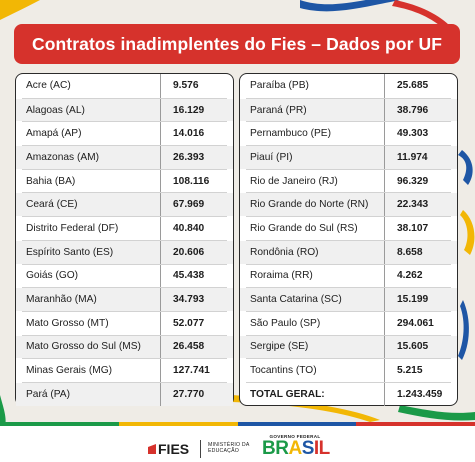 This screenshot has height=462, width=475. Describe the element at coordinates (200, 449) in the screenshot. I see `footer-divider` at that location.